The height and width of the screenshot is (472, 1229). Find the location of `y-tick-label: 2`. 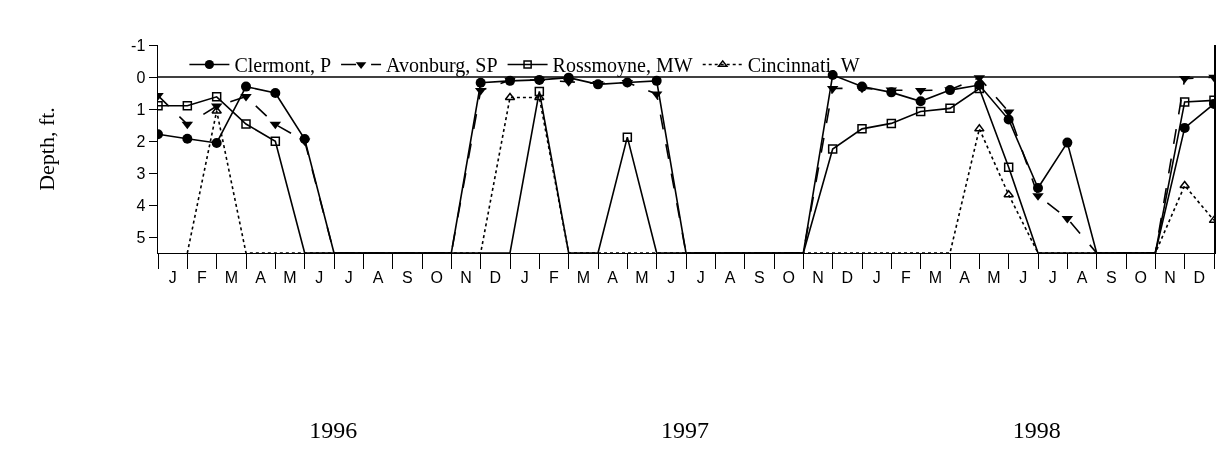

y-tick-label: 2 is located at coordinates (141, 141).